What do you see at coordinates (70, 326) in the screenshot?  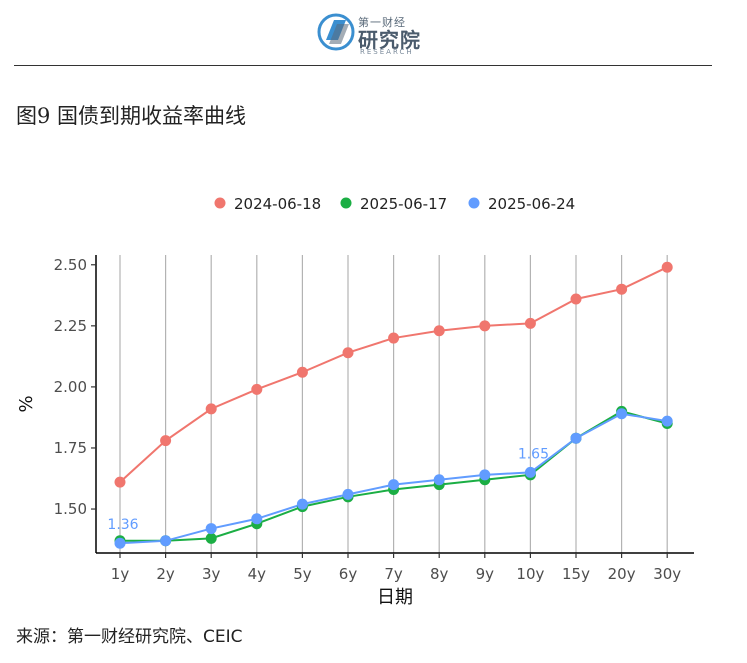 I see `y-tick-label-3: 2.25` at bounding box center [70, 326].